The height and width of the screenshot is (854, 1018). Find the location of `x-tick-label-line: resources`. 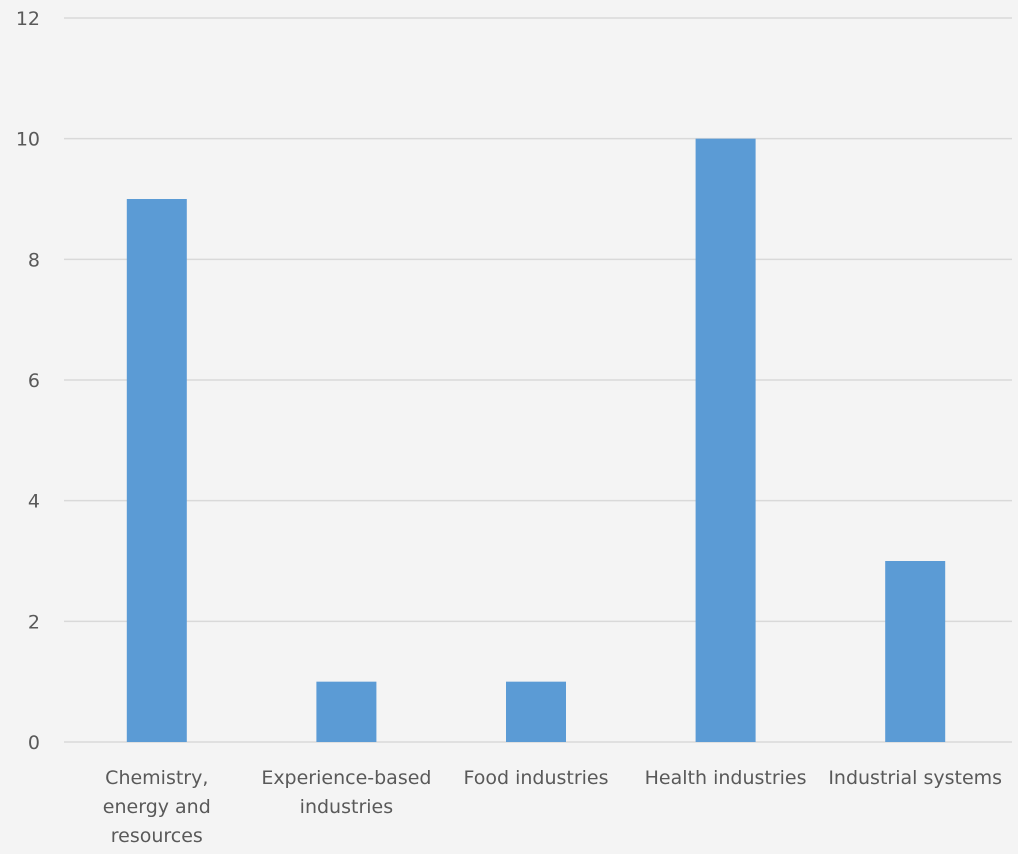

x-tick-label-line: resources is located at coordinates (157, 836).